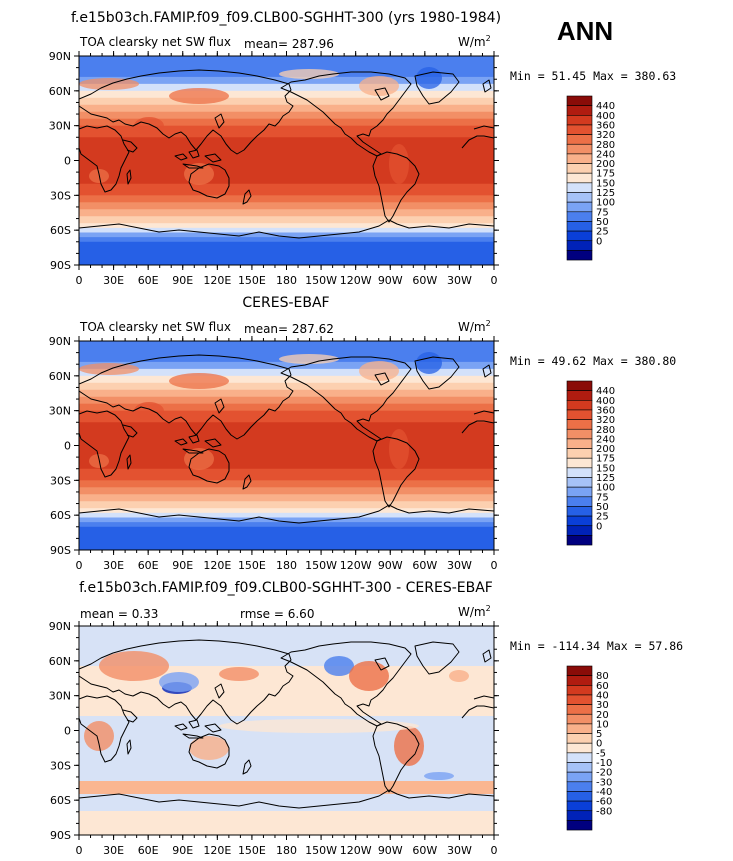  What do you see at coordinates (605, 478) in the screenshot?
I see `colorbar-label: 125` at bounding box center [605, 478].